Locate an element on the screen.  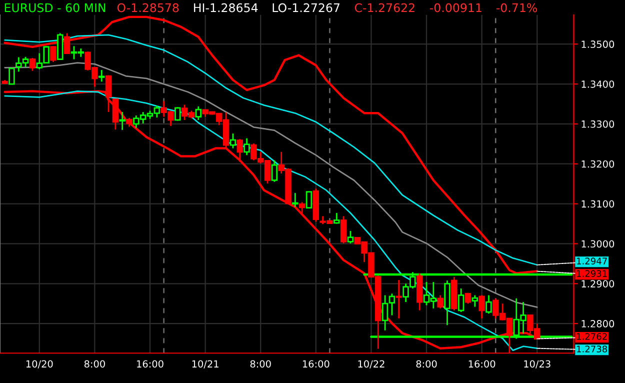
y-tick-label: 1.3200 is located at coordinates (598, 164).